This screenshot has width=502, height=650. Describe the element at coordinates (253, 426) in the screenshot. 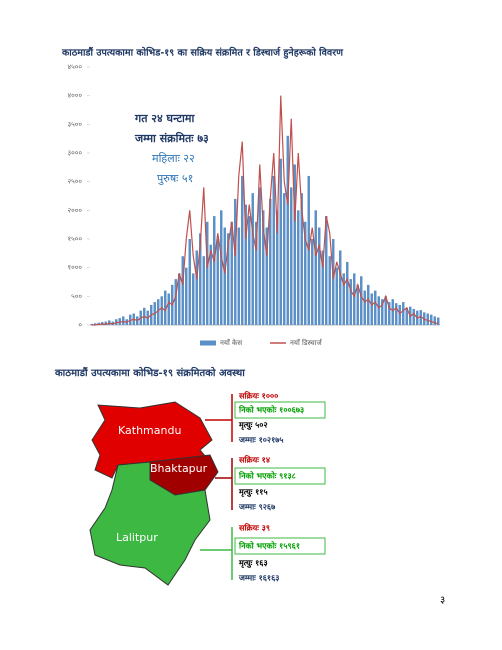

I see `stat-deaths: मृत्युः ५०२` at that location.